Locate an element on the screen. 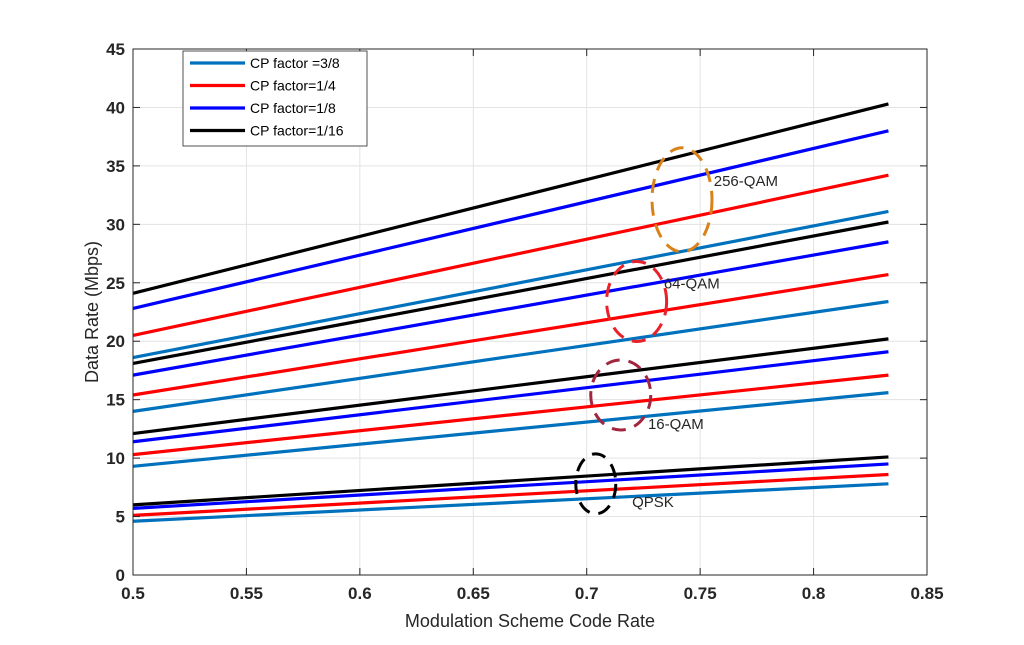 The width and height of the screenshot is (1024, 645). x-tick-label: 0.8 is located at coordinates (814, 593).